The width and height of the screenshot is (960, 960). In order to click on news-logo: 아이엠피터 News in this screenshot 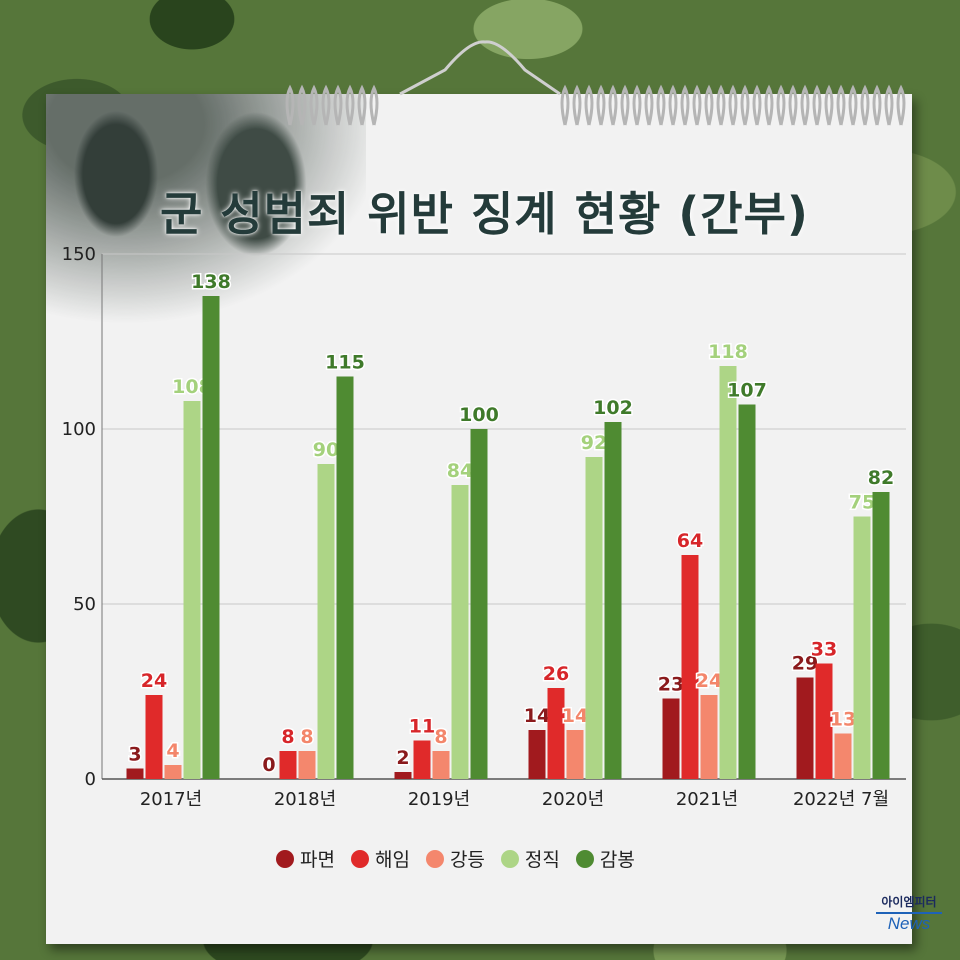, I will do `click(909, 917)`.